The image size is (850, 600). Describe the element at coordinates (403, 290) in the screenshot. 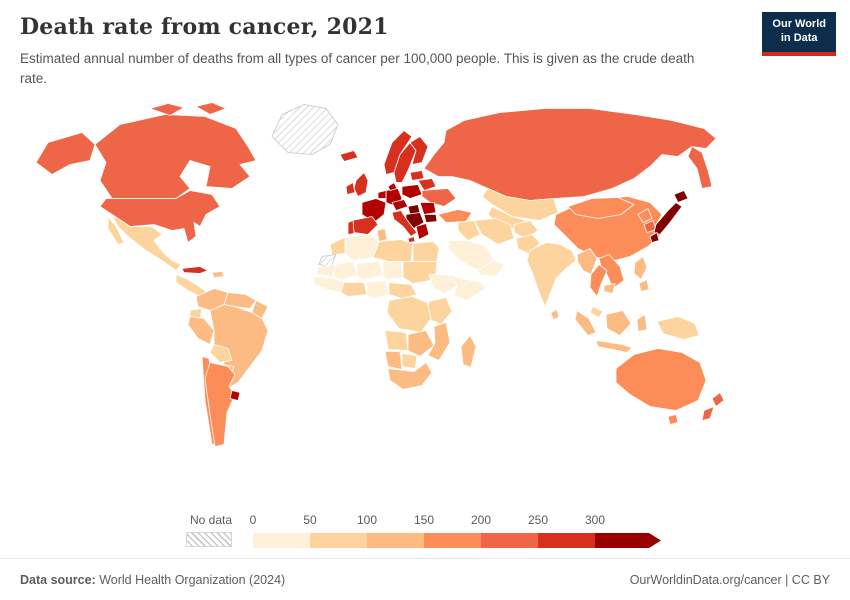

I see `region-cameroon-car` at that location.